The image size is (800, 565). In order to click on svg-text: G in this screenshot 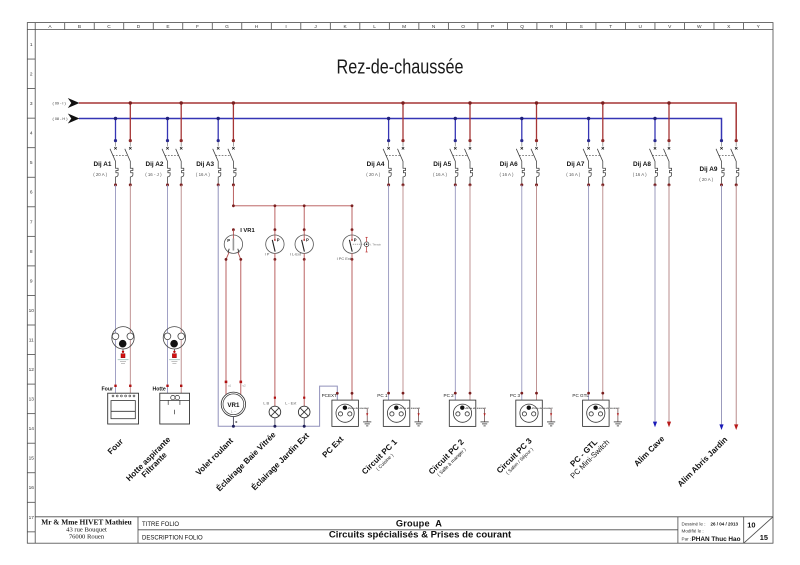, I will do `click(227, 27)`.